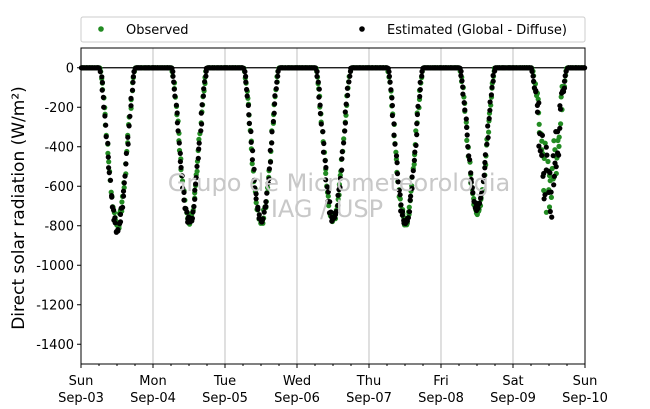  Describe the element at coordinates (153, 398) in the screenshot. I see `x-tick-label-date: Sep-04` at that location.